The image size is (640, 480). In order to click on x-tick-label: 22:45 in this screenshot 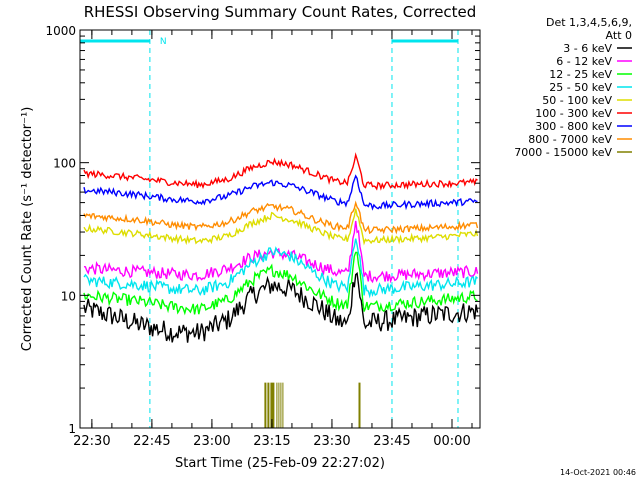, I will do `click(151, 441)`.